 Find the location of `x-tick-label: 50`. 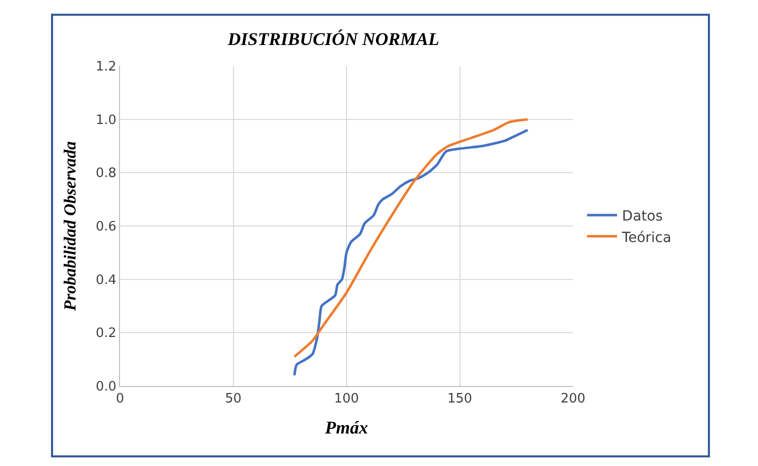

x-tick-label: 50 is located at coordinates (233, 399).